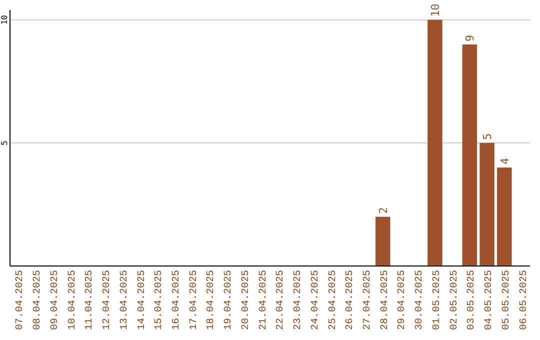  Describe the element at coordinates (142, 300) in the screenshot. I see `x-tick-label: 14.04.2025` at that location.